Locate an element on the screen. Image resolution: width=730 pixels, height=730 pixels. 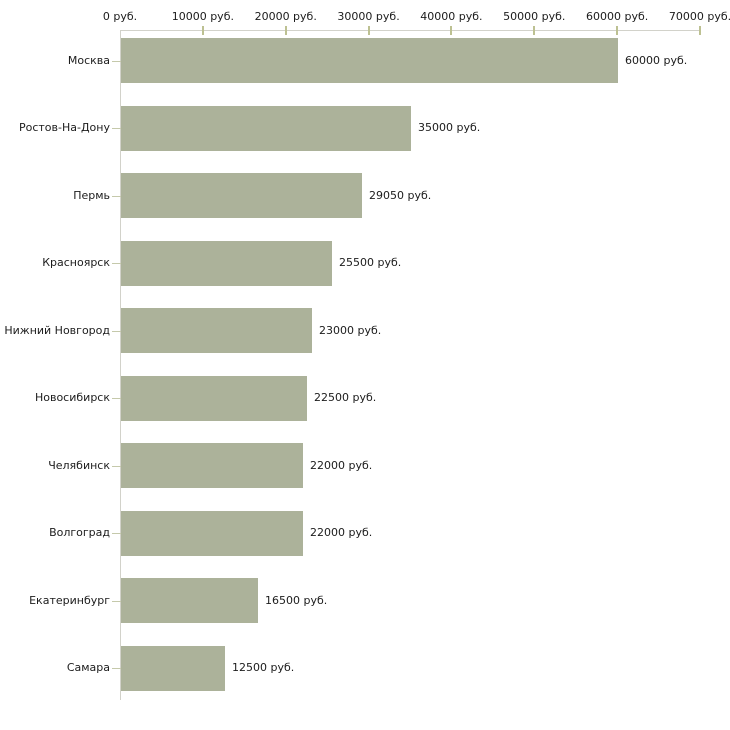
category-label: Ростов-На-Дону is located at coordinates (64, 127).